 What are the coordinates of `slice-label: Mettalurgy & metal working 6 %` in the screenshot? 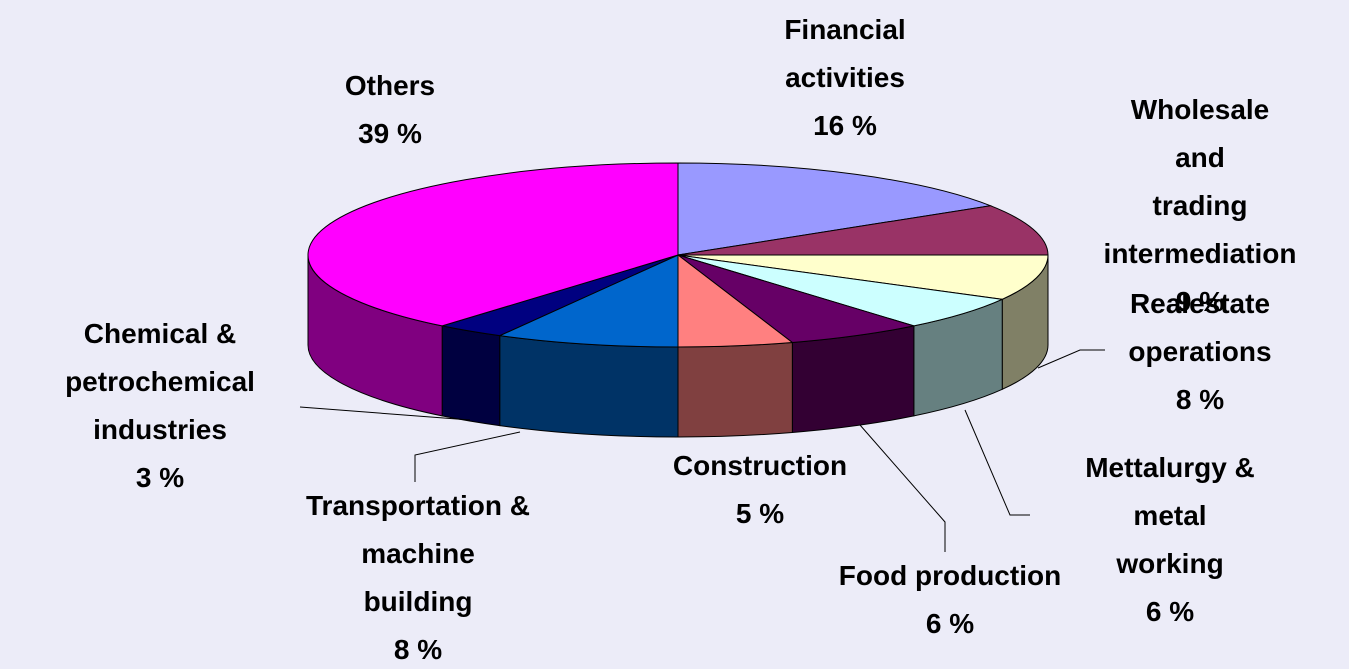 It's located at (1170, 540).